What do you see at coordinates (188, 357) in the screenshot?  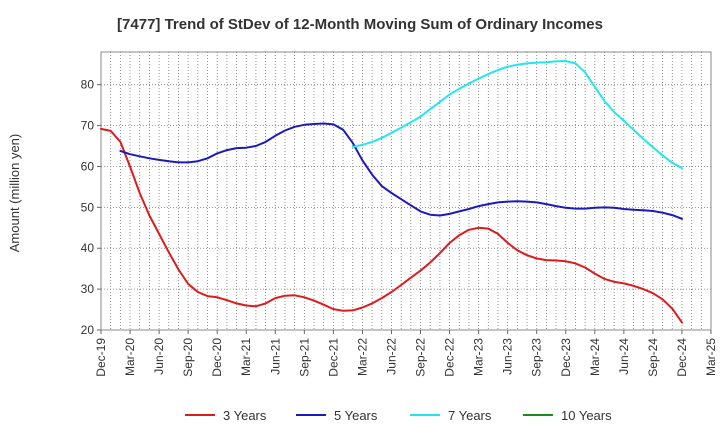 I see `x-tick-label: Sep-20` at bounding box center [188, 357].